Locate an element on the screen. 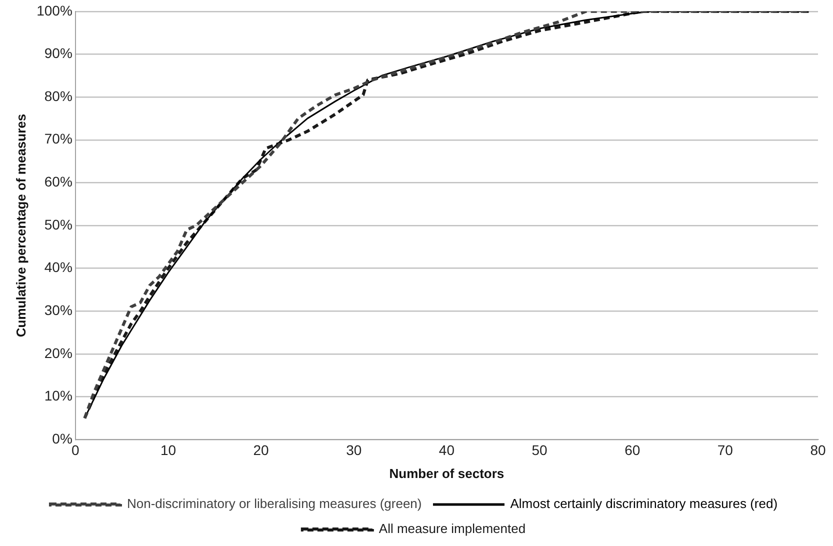 This screenshot has height=546, width=833. x-tick-label: 40 is located at coordinates (446, 450).